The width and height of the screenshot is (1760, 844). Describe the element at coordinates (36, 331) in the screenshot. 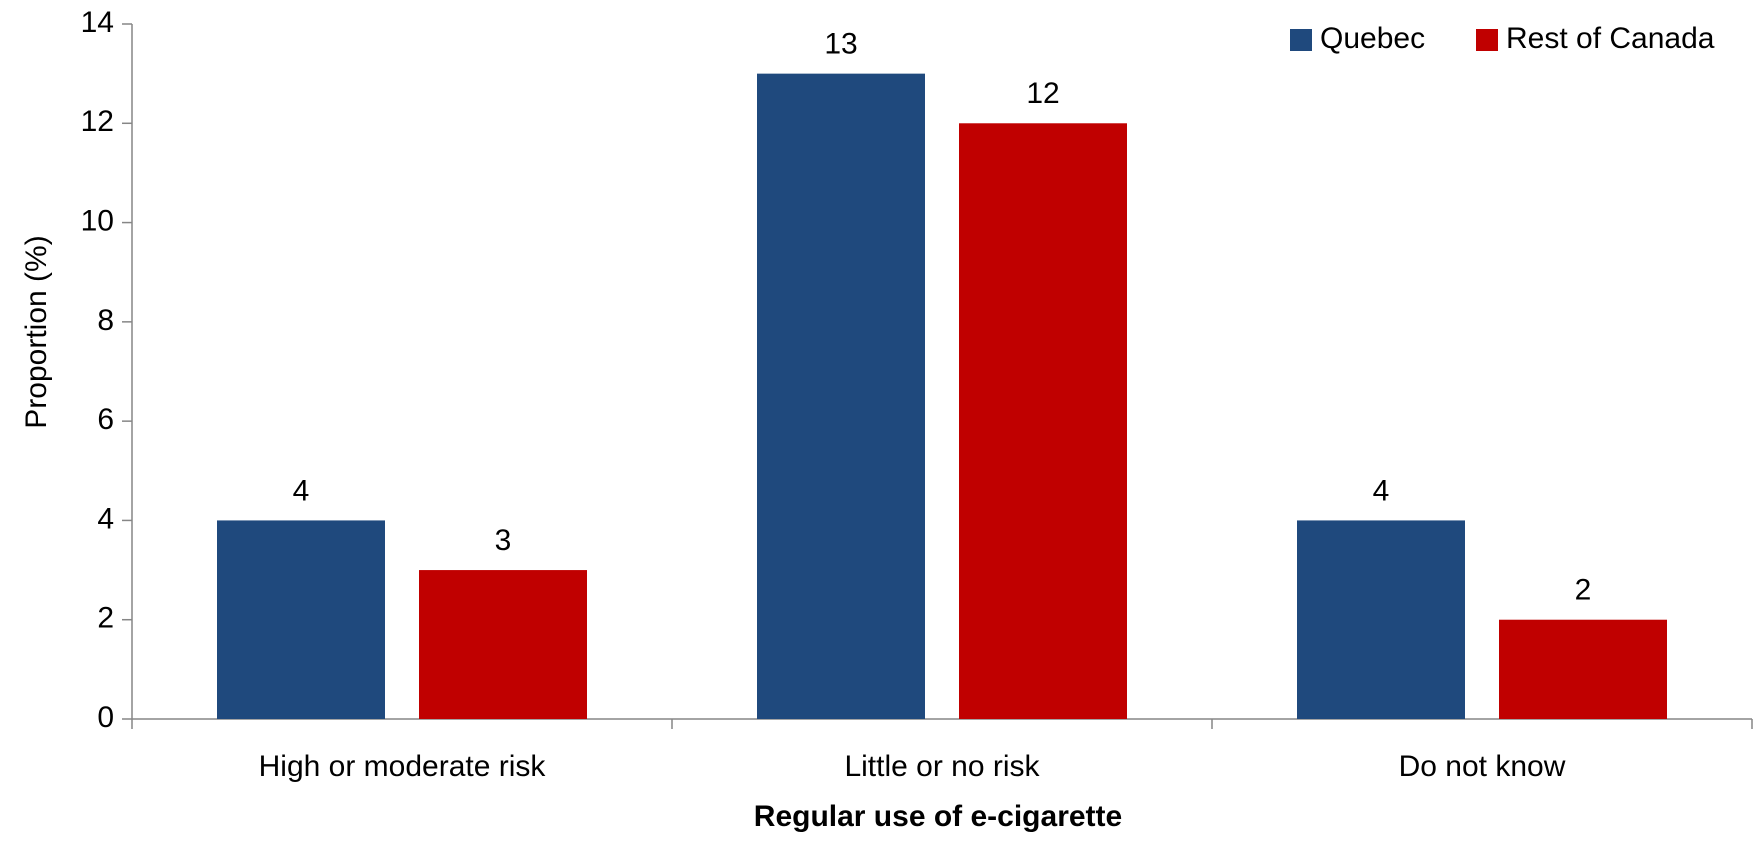

I see `y-axis-title: Proportion (%)` at that location.